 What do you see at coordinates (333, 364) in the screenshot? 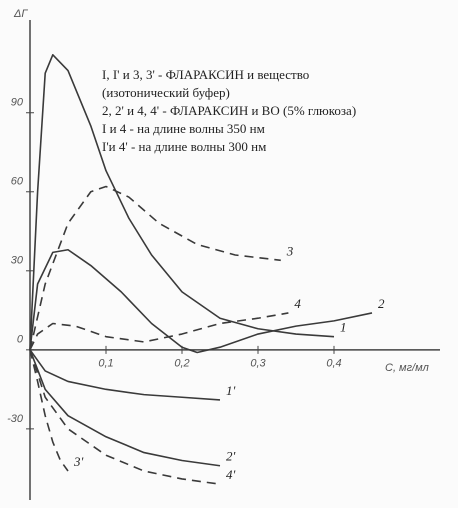
I see `x-tick-label: 0,4` at bounding box center [333, 364].